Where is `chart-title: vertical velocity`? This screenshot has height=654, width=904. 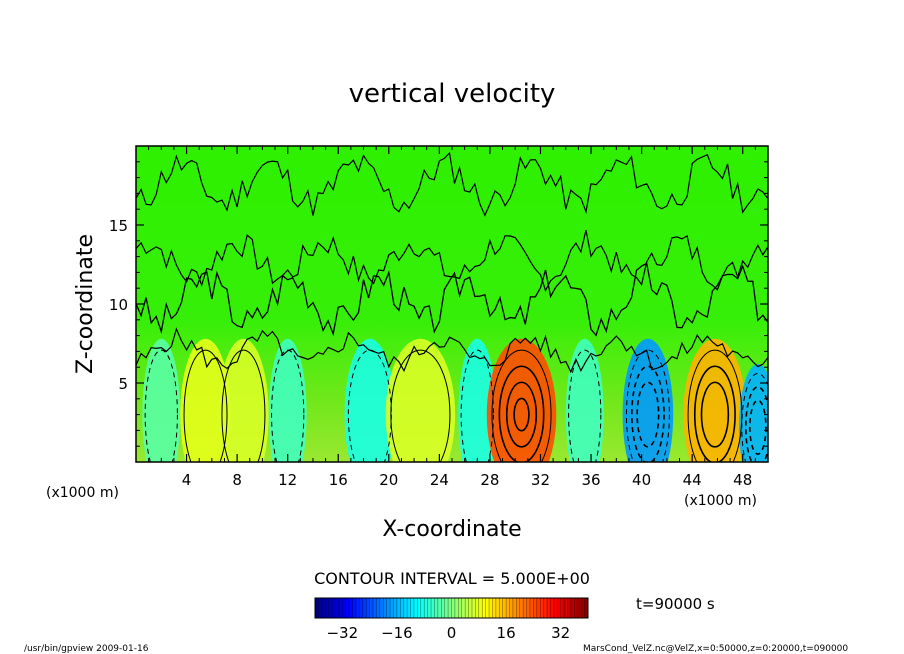
chart-title: vertical velocity is located at coordinates (452, 94).